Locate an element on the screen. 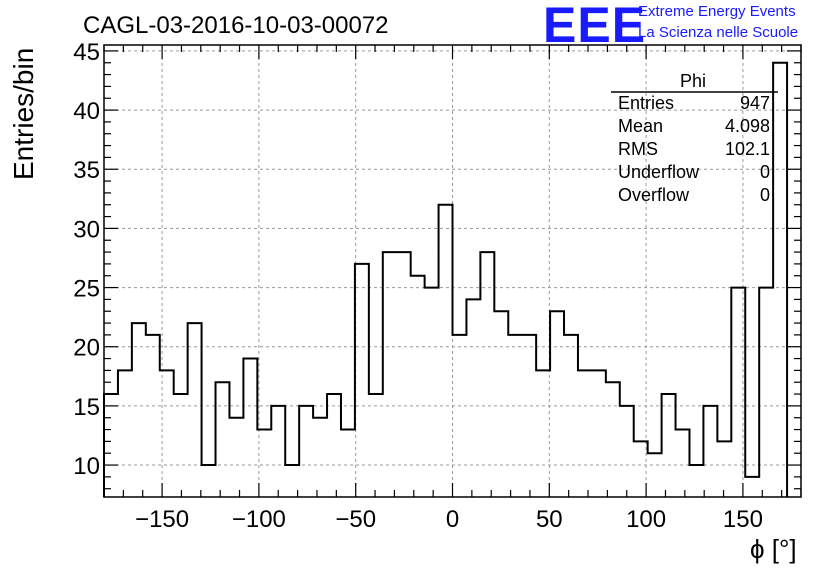 The width and height of the screenshot is (836, 572). x-tick-label: −150 is located at coordinates (162, 519).